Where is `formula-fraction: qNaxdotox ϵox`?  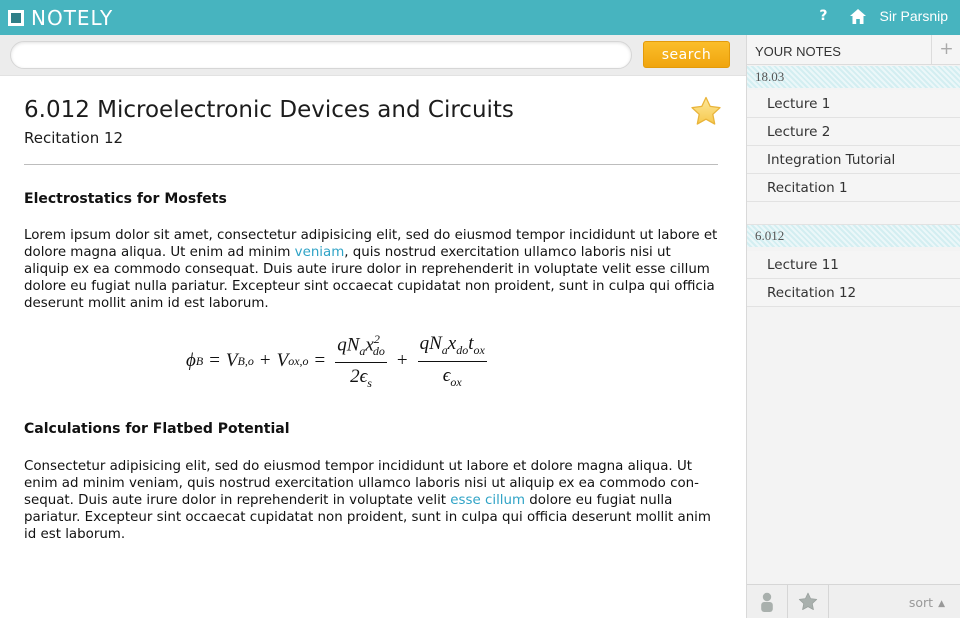 formula-fraction: qNaxdotox ϵox is located at coordinates (452, 361).